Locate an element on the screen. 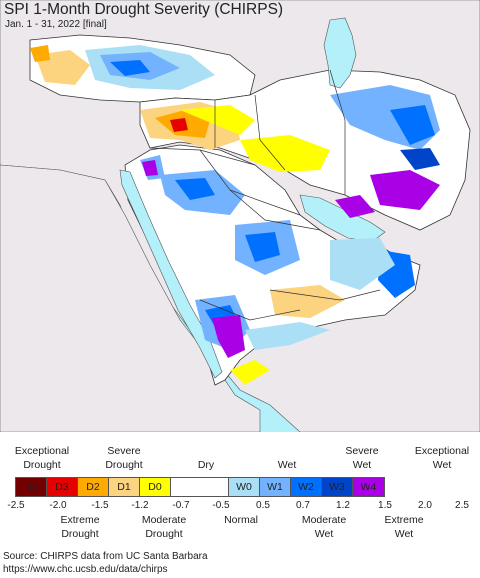 The width and height of the screenshot is (480, 578). legend-tick: -0.7 is located at coordinates (181, 505).